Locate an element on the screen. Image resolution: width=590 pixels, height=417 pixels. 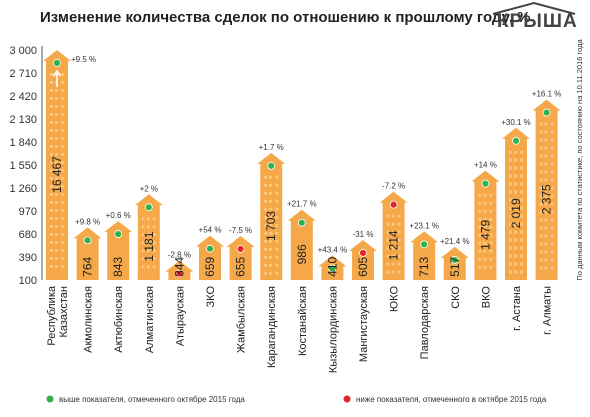
value-label: 986 is located at coordinates (302, 254).